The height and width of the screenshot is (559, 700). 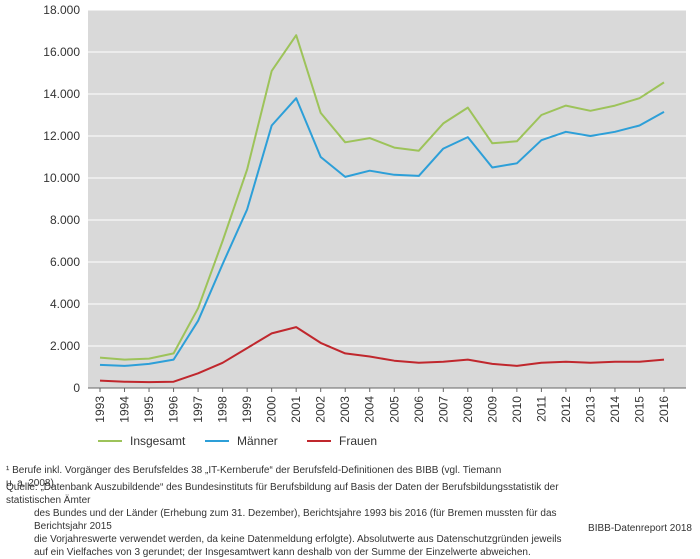 I want to click on y-tick-label: 14.000, so click(x=61, y=94).